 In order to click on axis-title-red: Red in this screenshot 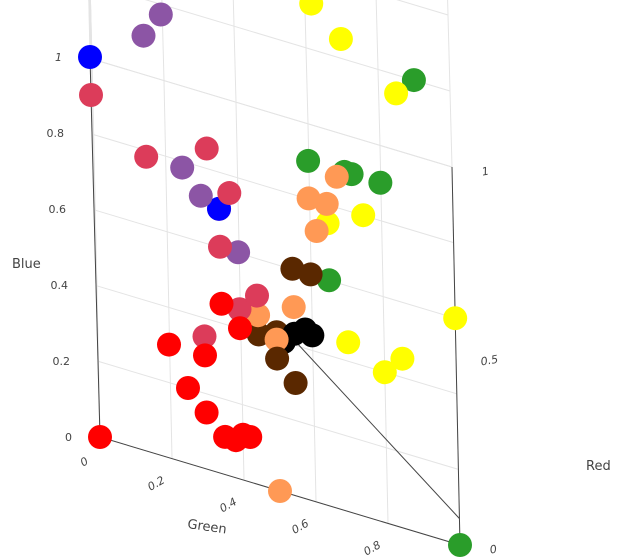, I will do `click(598, 466)`.